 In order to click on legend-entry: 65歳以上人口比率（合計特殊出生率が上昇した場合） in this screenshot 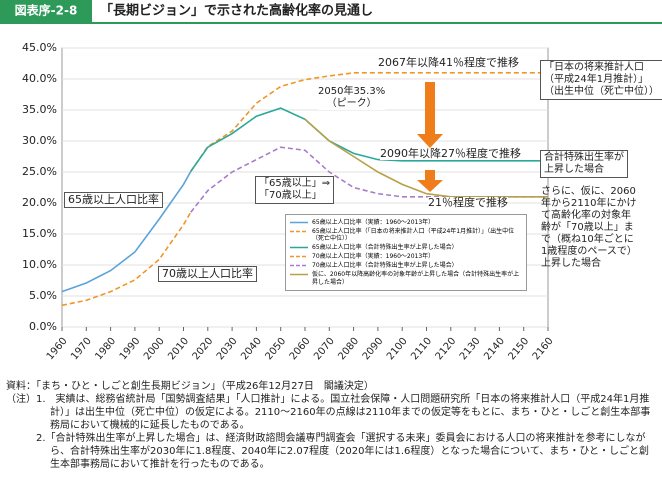, I will do `click(406, 248)`.